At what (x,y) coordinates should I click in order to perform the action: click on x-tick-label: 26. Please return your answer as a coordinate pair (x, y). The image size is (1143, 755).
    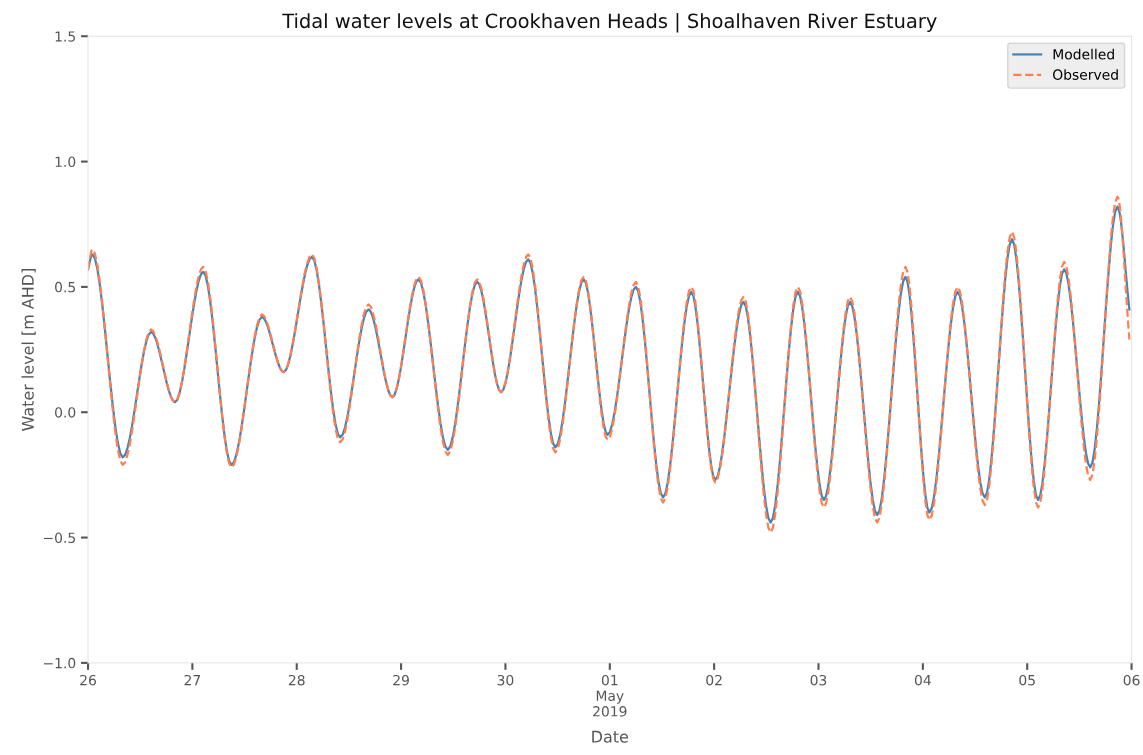
    Looking at the image, I should click on (88, 680).